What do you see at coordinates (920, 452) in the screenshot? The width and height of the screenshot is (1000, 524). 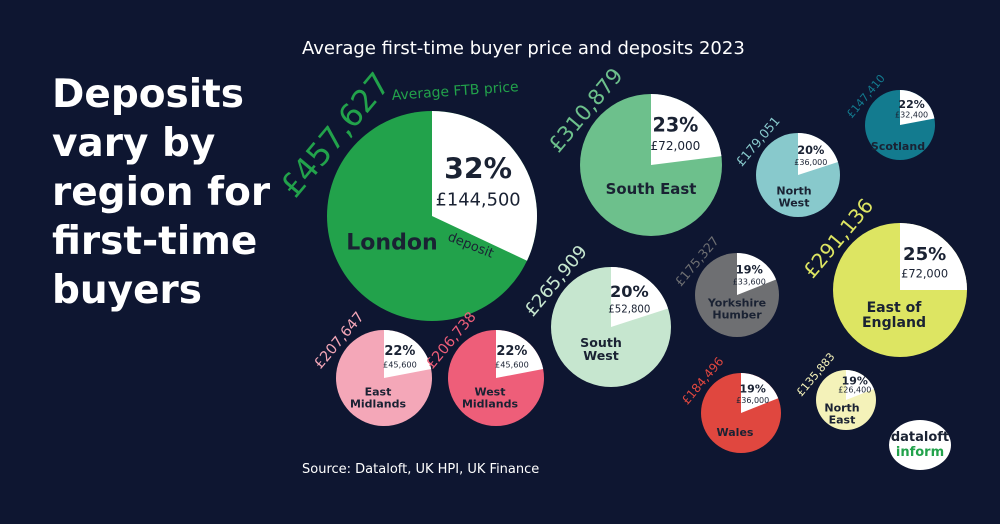 I see `logo-text: inform` at bounding box center [920, 452].